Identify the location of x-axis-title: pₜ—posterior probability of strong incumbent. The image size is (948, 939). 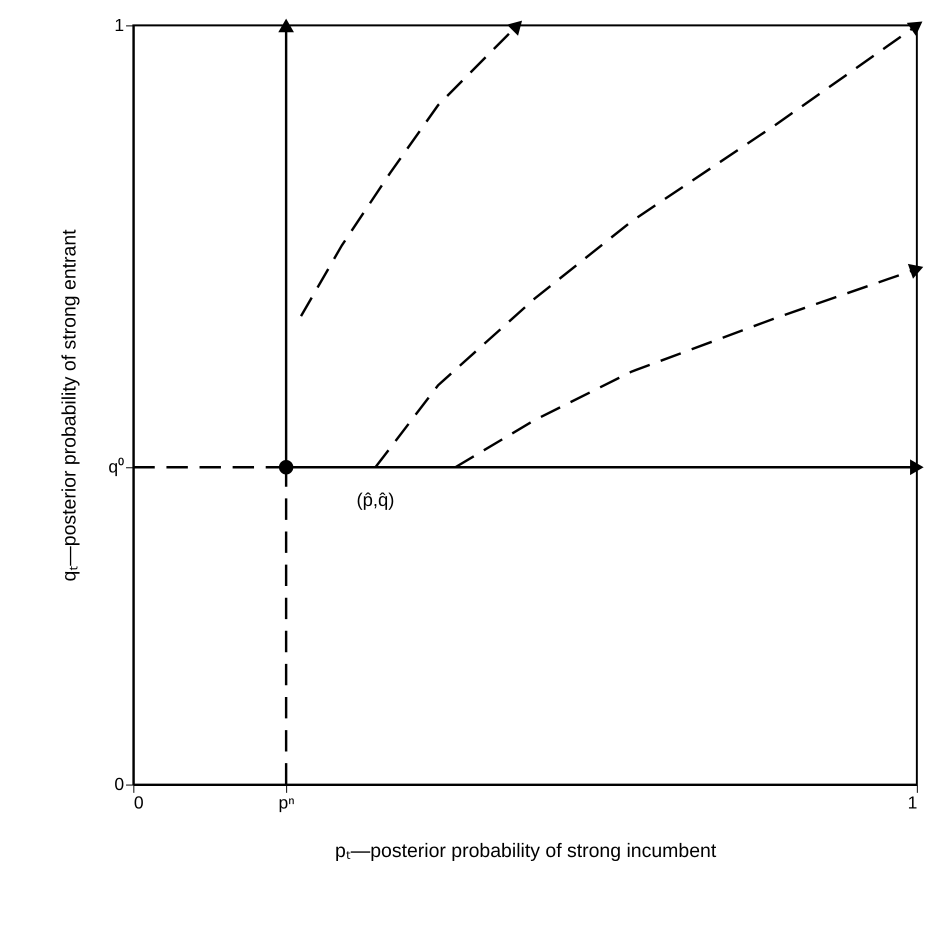
(525, 851).